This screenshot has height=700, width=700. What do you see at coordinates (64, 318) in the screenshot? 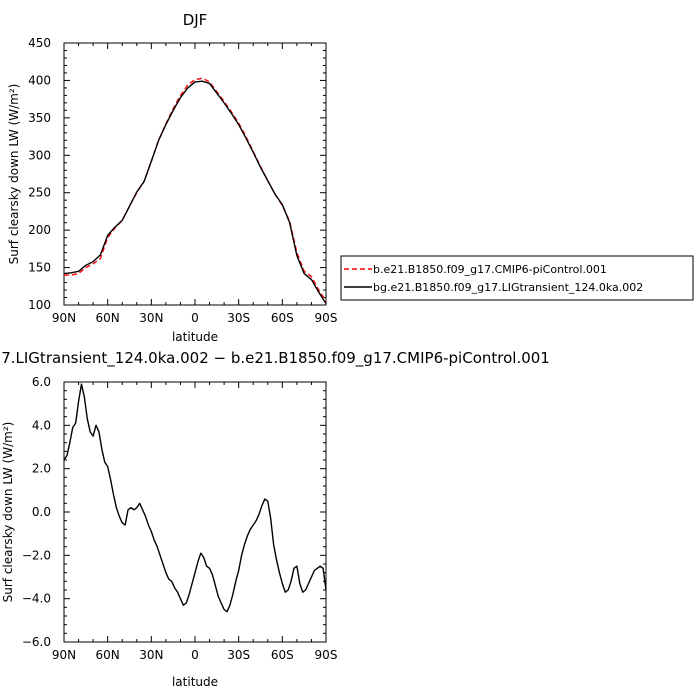
I see `top-x-tick-label: 90N` at bounding box center [64, 318].